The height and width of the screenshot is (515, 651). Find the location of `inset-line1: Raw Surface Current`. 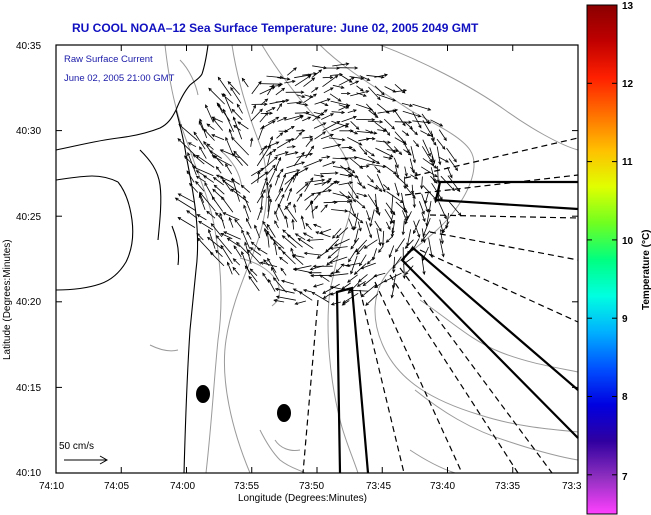

inset-line1: Raw Surface Current is located at coordinates (108, 59).